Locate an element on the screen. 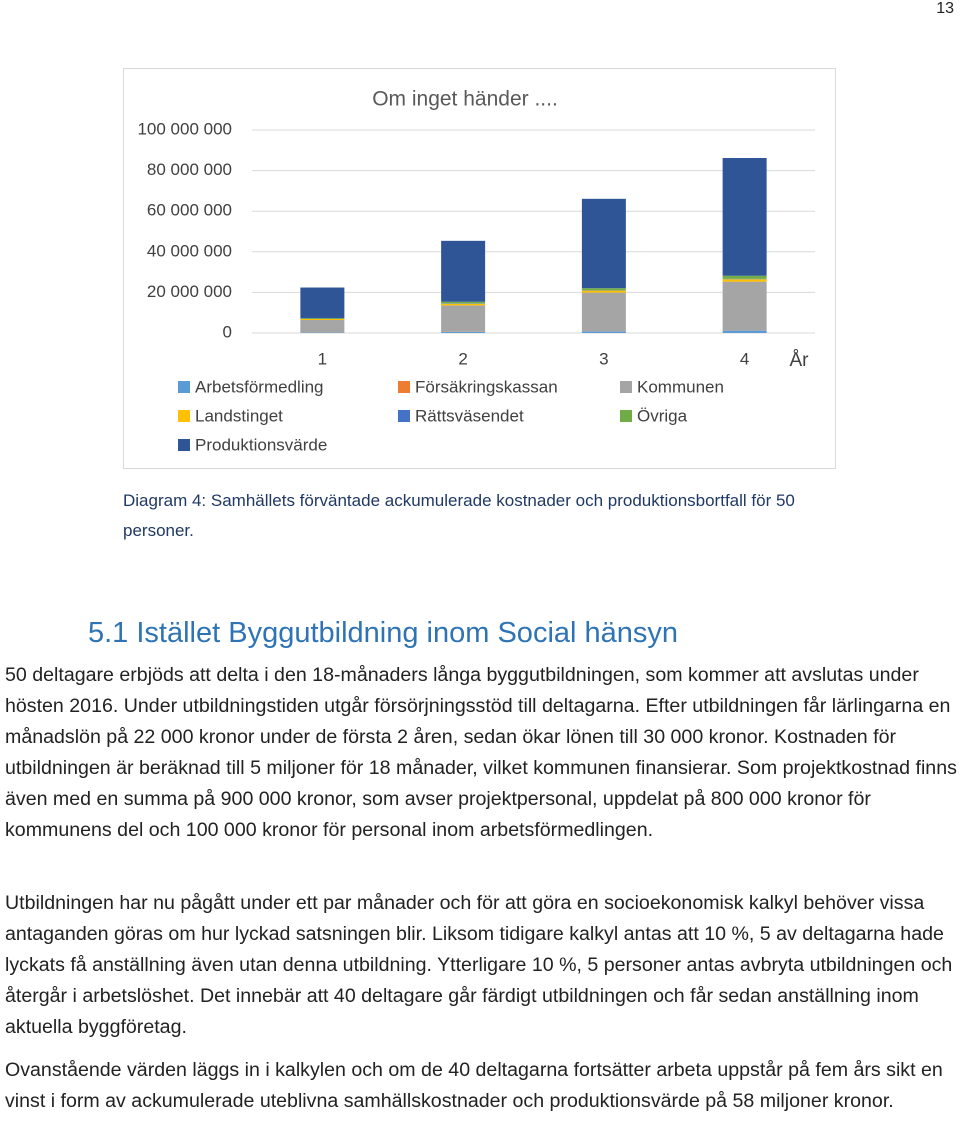 This screenshot has height=1146, width=960. legend-label: Försäkringskassan is located at coordinates (486, 386).